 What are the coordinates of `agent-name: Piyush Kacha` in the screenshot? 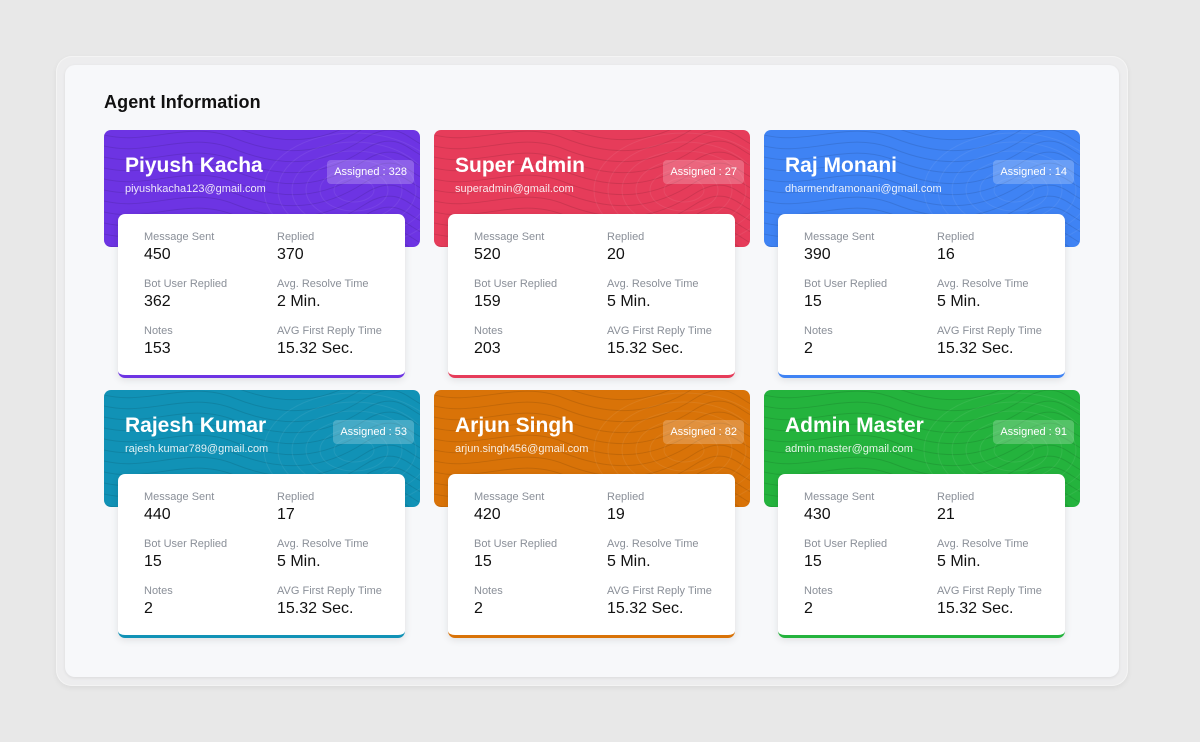 It's located at (194, 165).